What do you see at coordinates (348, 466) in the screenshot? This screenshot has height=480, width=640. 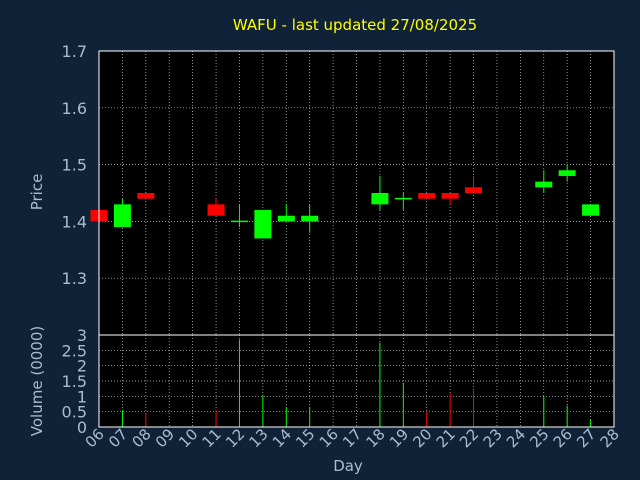 I see `x-axis-label: Day` at bounding box center [348, 466].